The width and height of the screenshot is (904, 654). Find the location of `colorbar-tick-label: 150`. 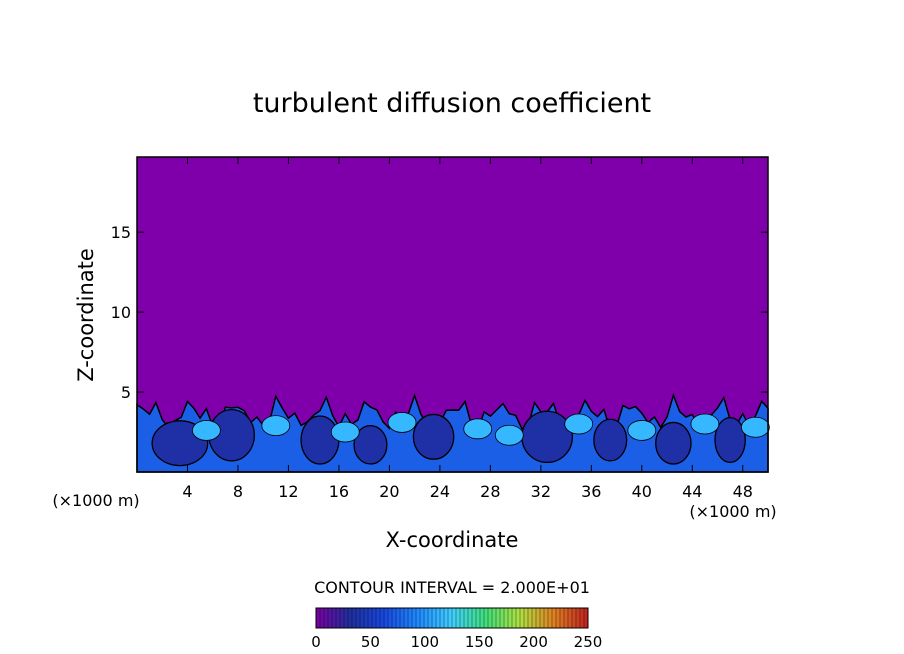

colorbar-tick-label: 150 is located at coordinates (479, 642).